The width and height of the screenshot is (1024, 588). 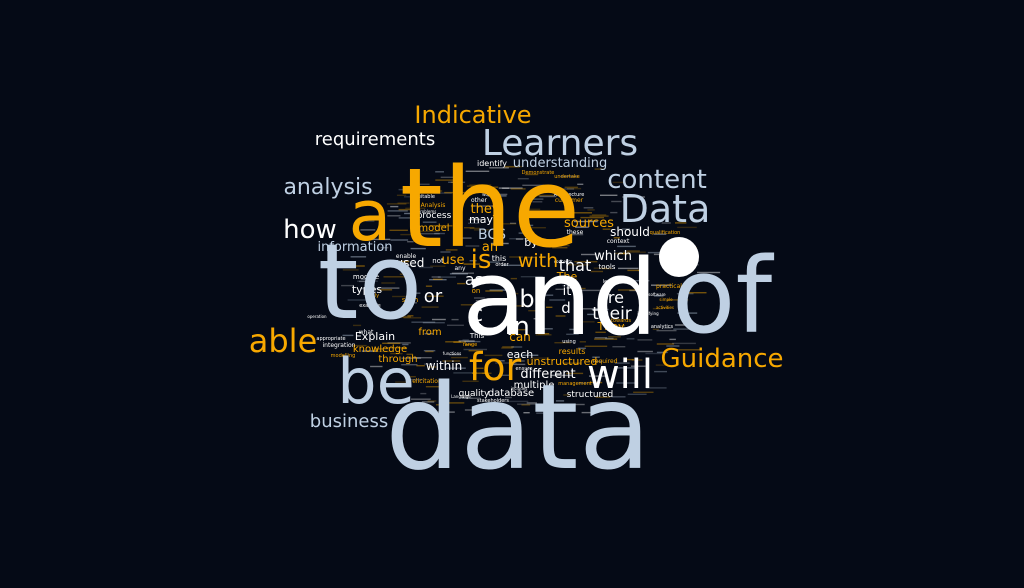 What do you see at coordinates (607, 267) in the screenshot?
I see `cloud-word: tools` at bounding box center [607, 267].